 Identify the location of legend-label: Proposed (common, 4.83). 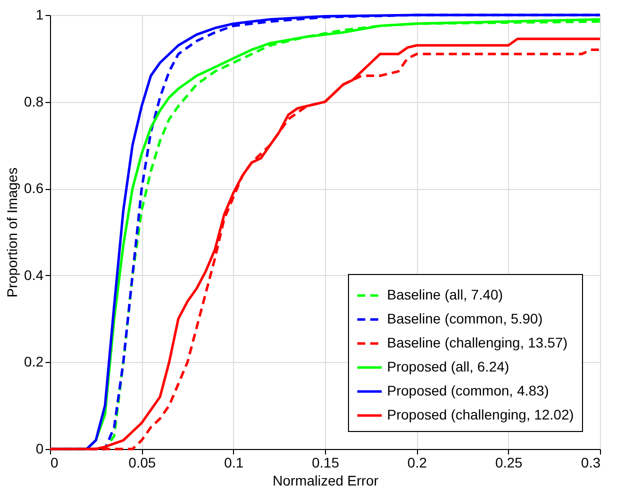
(468, 390).